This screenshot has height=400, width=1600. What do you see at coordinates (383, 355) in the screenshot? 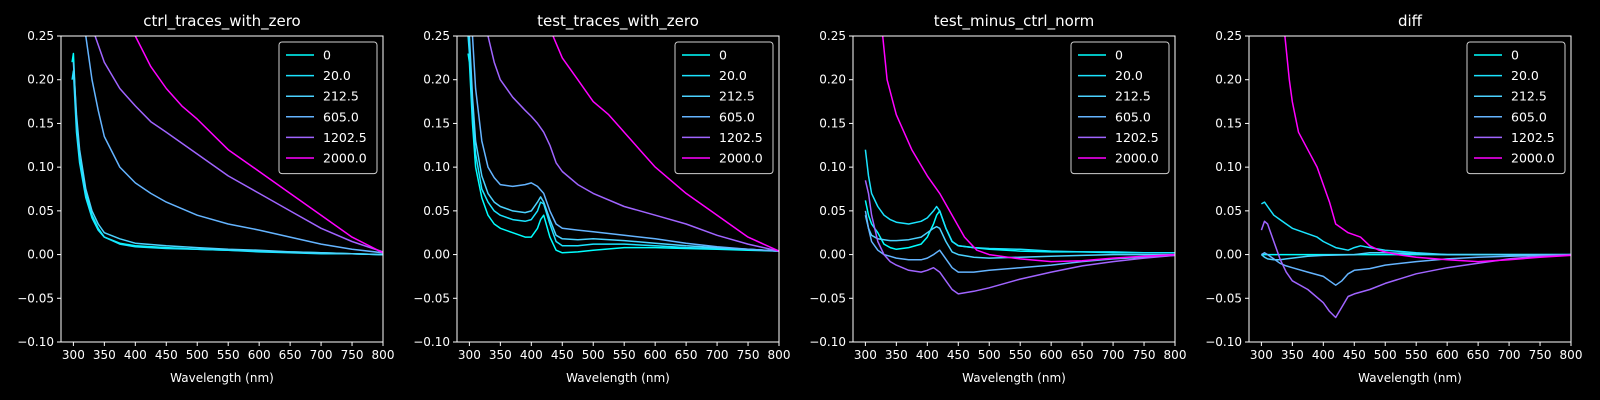
I see `x-tick-label: 800` at bounding box center [383, 355].